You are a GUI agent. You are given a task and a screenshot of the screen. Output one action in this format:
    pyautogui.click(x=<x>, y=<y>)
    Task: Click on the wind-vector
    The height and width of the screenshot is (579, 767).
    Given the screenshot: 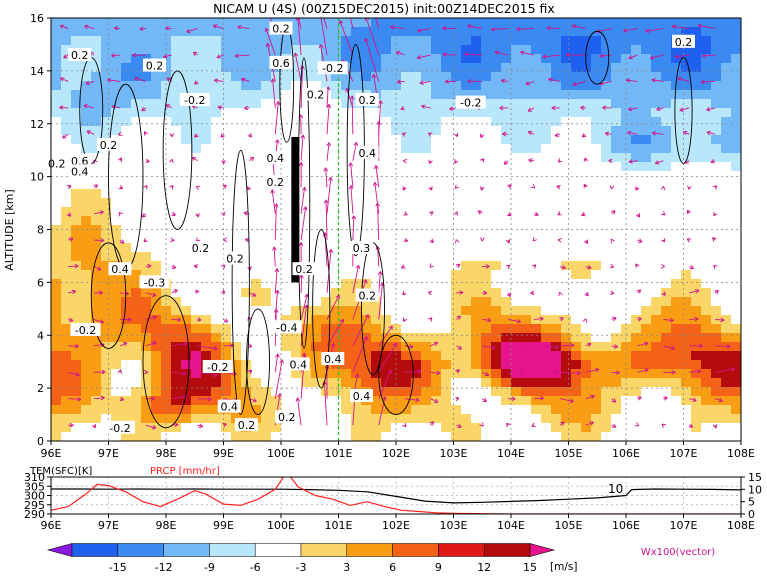 What is the action you would take?
    pyautogui.click(x=525, y=29)
    